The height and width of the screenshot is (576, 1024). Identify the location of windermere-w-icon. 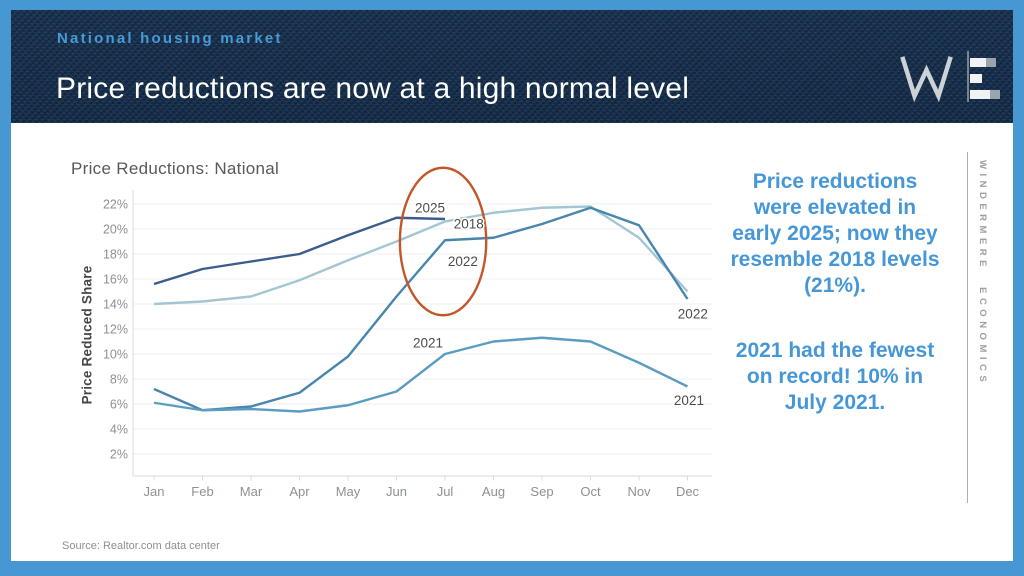
(926, 79).